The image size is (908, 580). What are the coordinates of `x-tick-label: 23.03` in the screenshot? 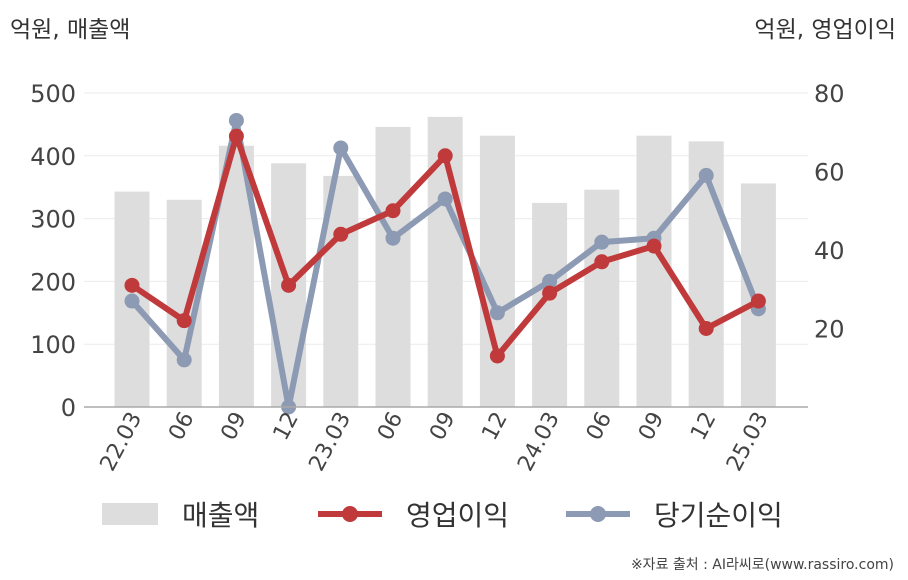 It's located at (330, 441).